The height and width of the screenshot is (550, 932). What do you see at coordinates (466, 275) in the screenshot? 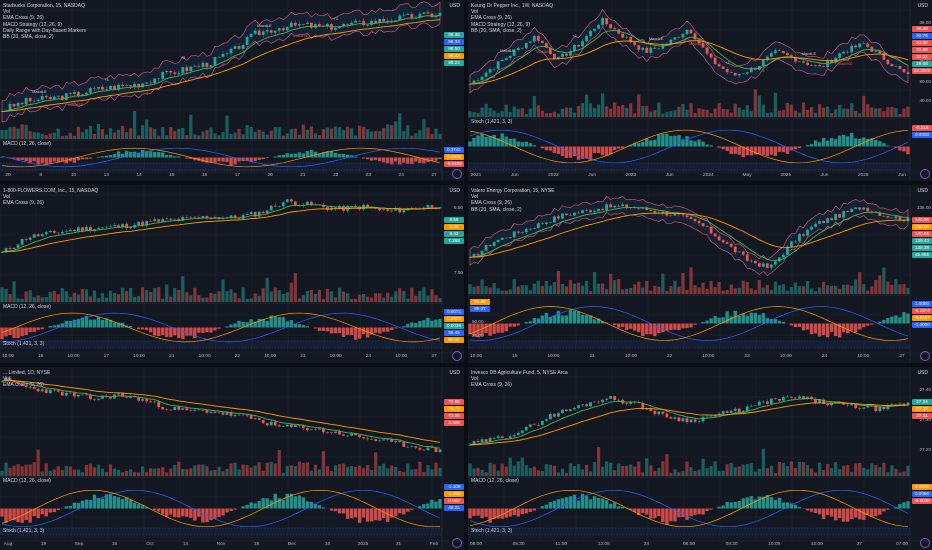
I see `vertical-divider` at bounding box center [466, 275].